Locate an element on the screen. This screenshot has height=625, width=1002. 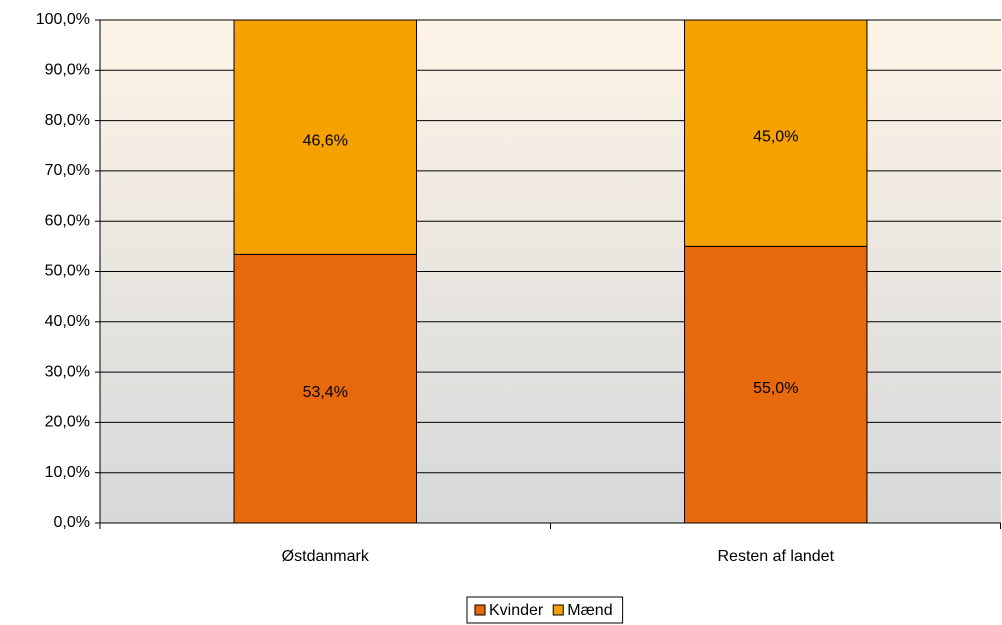
legend-label: Kvinder is located at coordinates (516, 610).